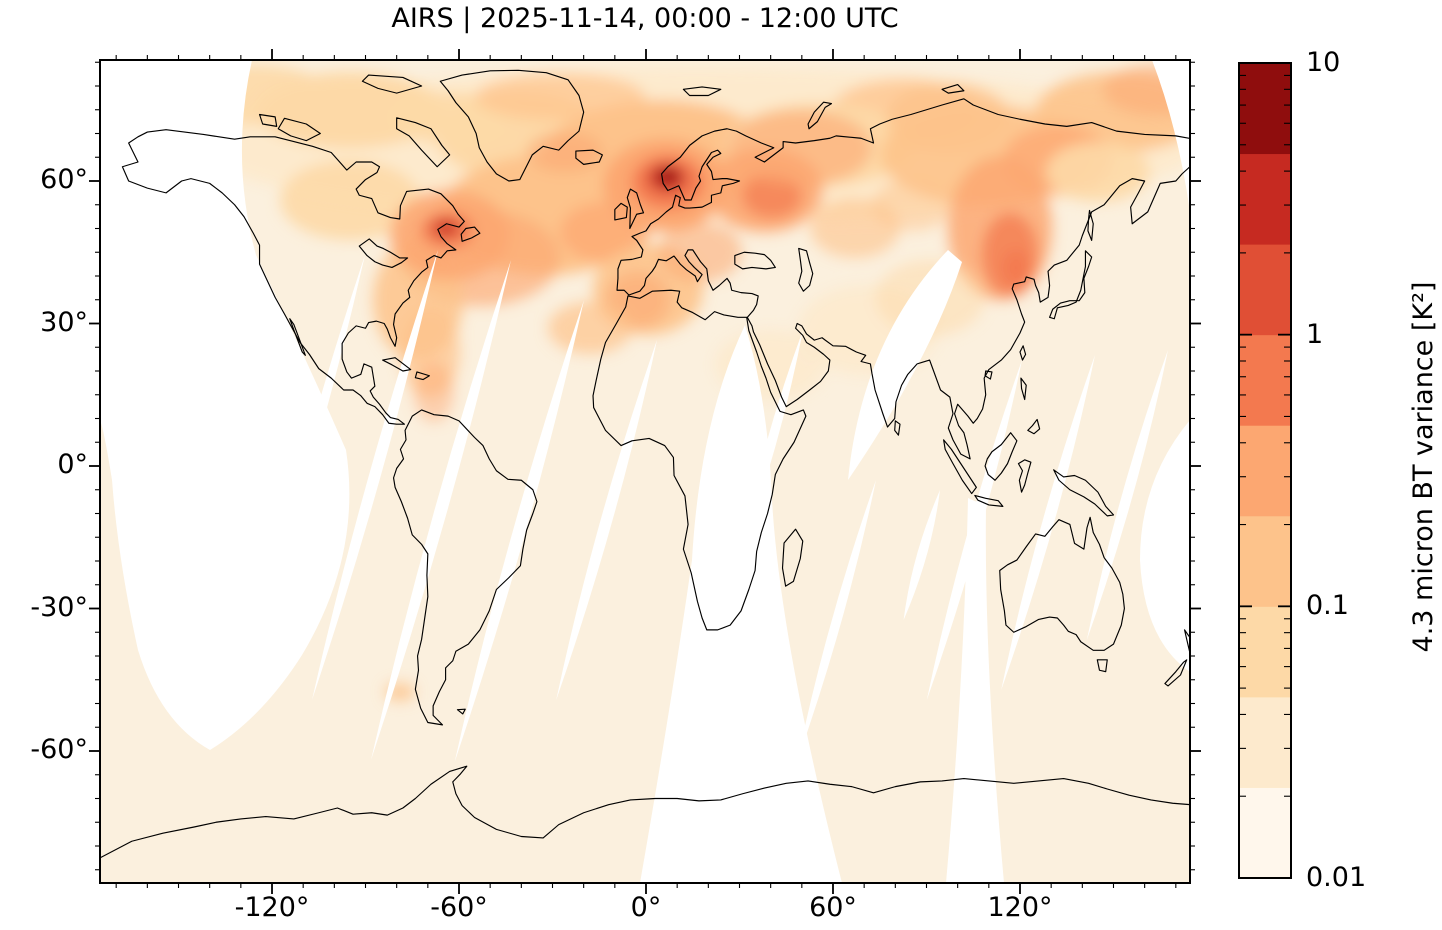  Describe the element at coordinates (699, 460) in the screenshot. I see `coastline-africa` at that location.